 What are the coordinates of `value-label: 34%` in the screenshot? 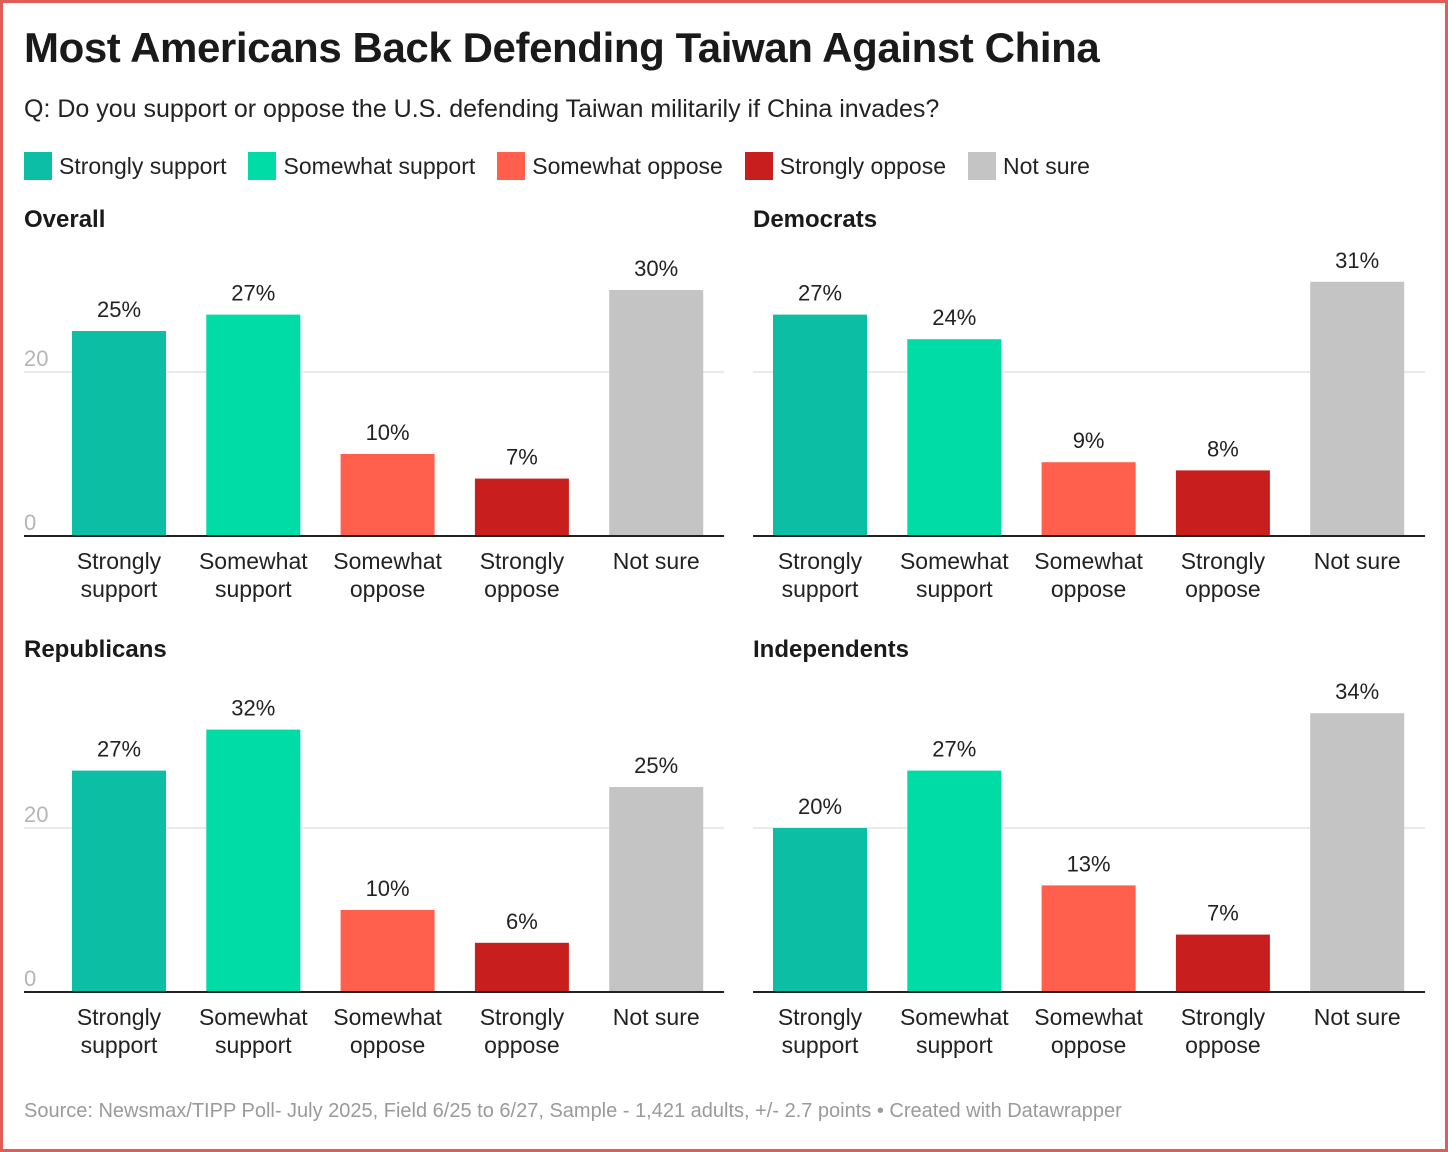 It's located at (1357, 691).